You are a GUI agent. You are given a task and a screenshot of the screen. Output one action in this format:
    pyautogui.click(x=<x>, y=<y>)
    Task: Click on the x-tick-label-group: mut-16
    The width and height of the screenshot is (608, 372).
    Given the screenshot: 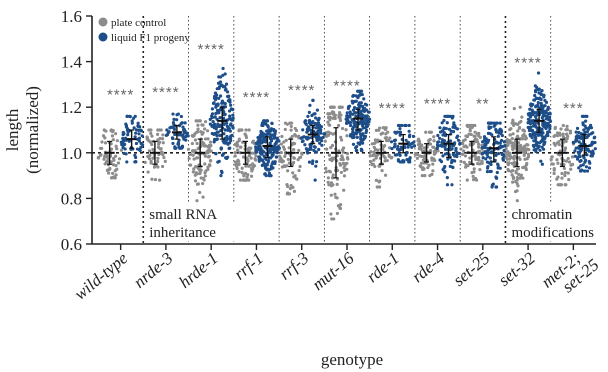 What is the action you would take?
    pyautogui.click(x=332, y=271)
    